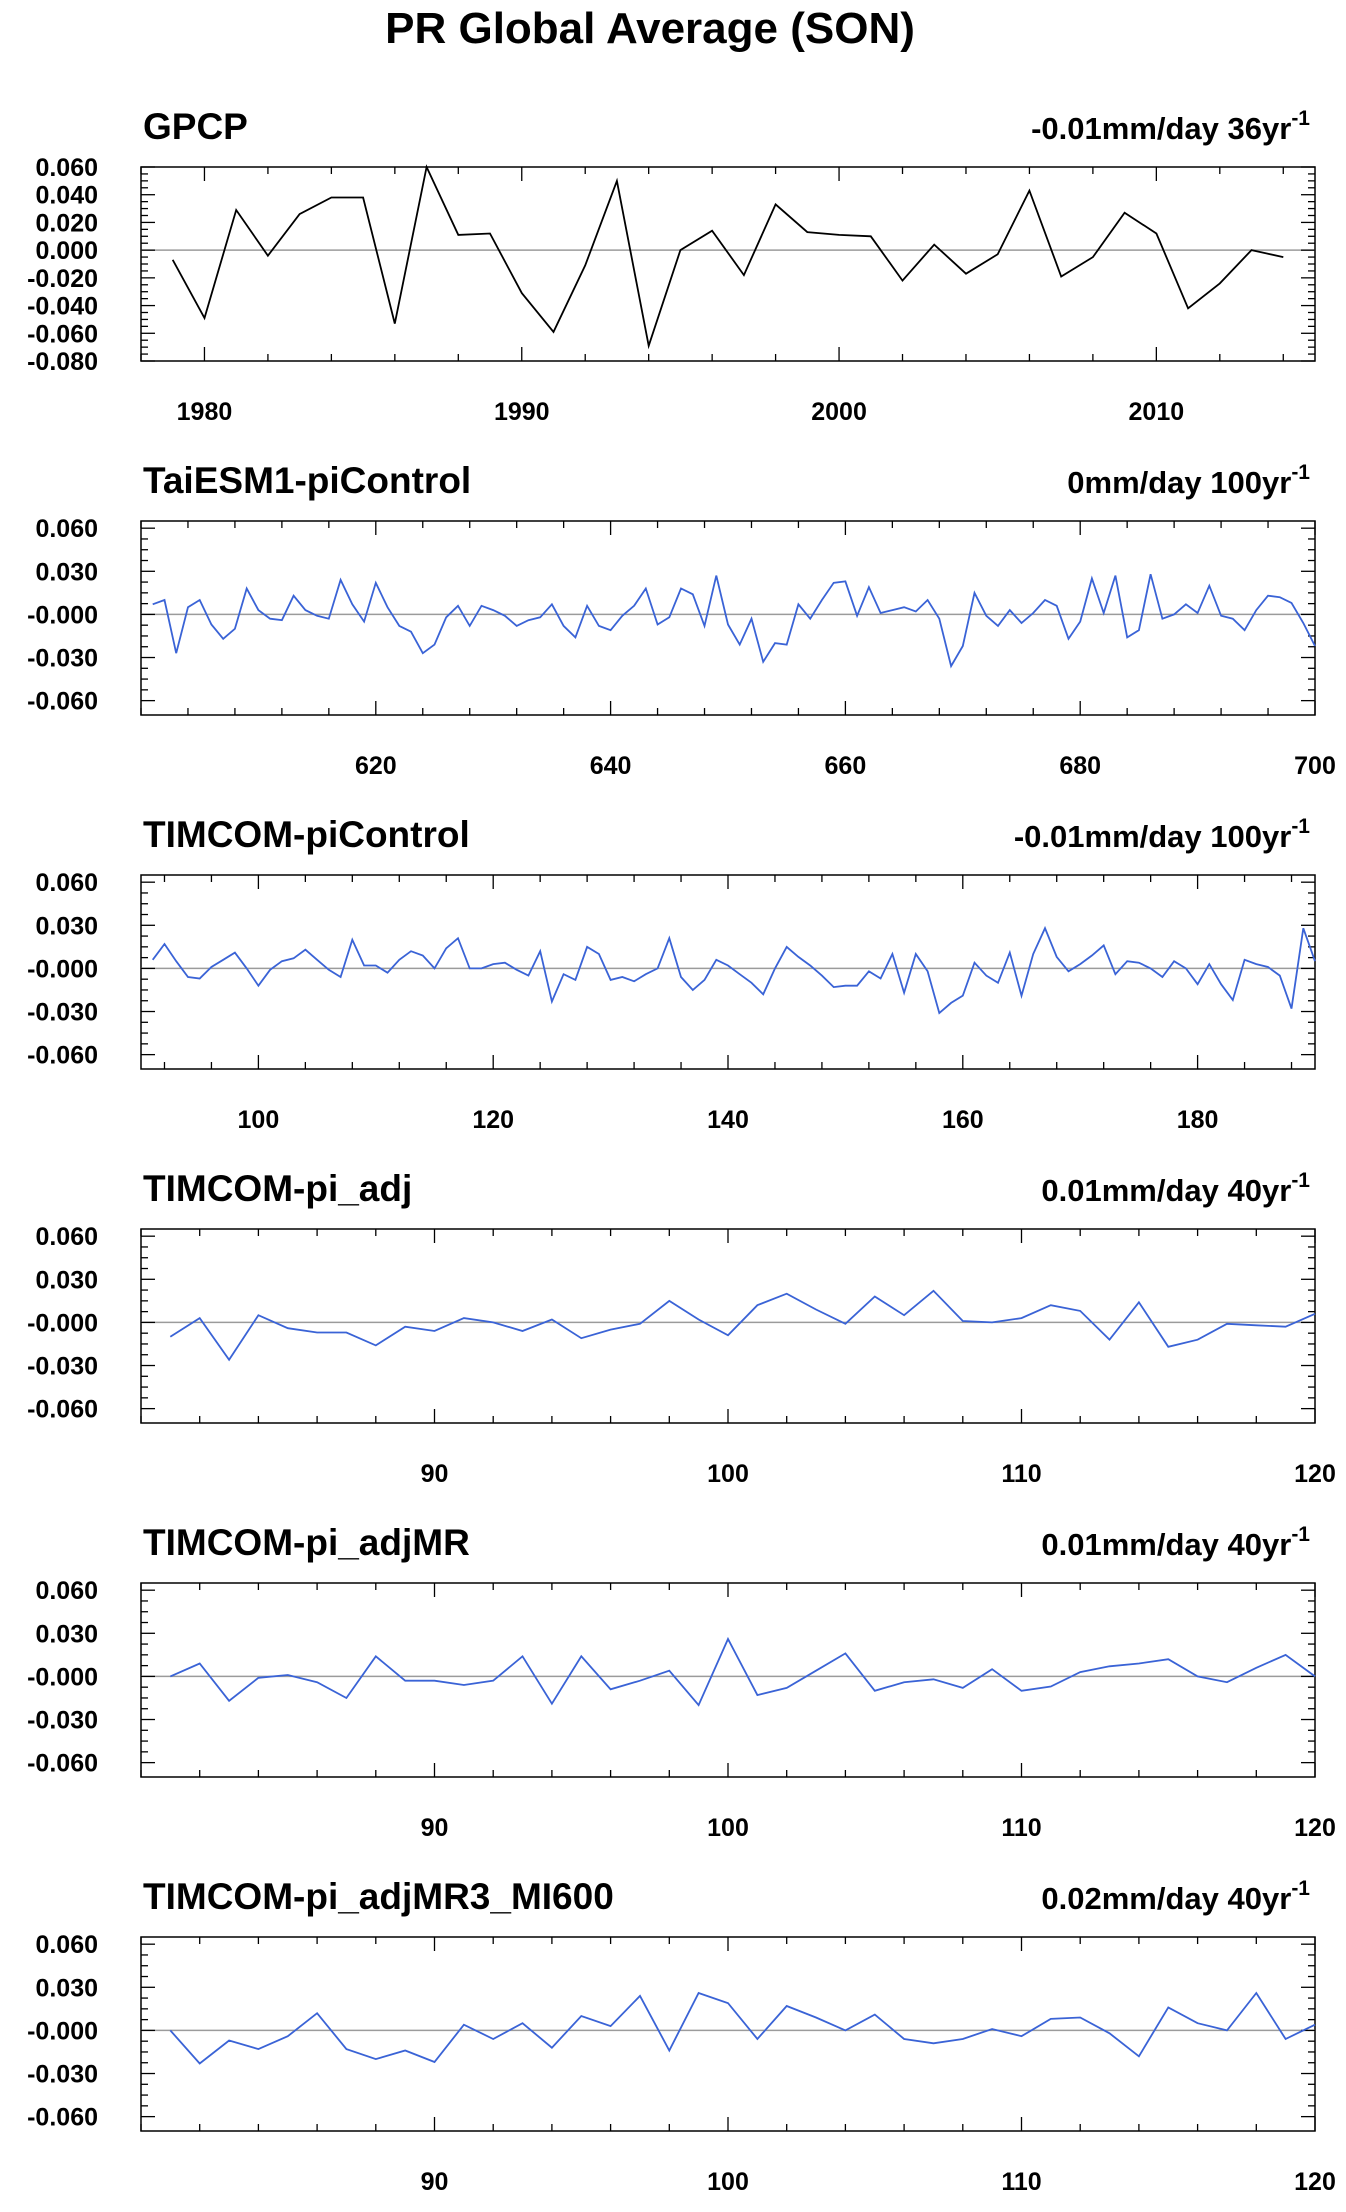  What do you see at coordinates (1170, 126) in the screenshot?
I see `trend-label: -0.01mm/day 36yr-1` at bounding box center [1170, 126].